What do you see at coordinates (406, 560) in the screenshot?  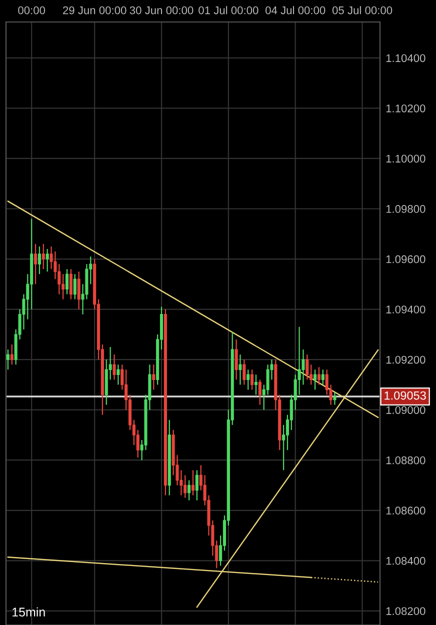 I see `y-tick-label: 1.08400` at bounding box center [406, 560].